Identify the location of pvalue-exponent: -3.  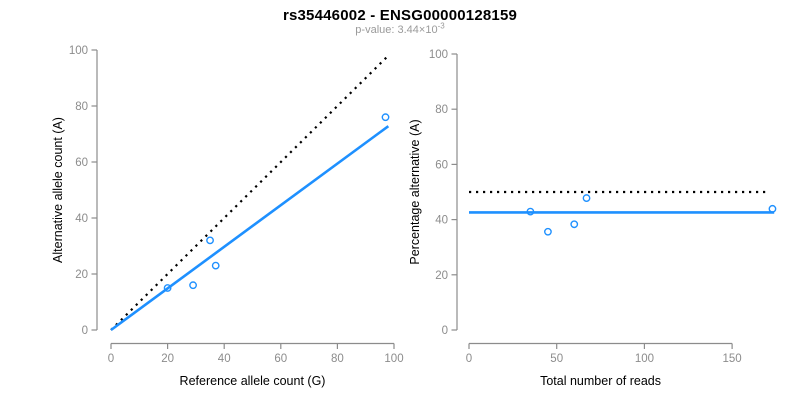
(441, 26).